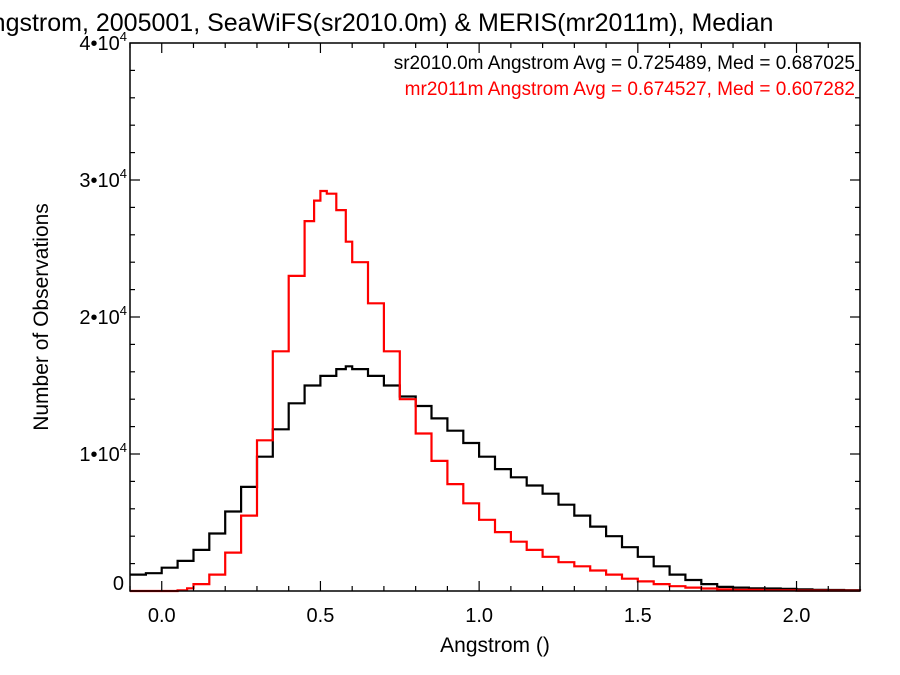 This screenshot has height=675, width=900. What do you see at coordinates (118, 584) in the screenshot?
I see `y-tick-label: 0` at bounding box center [118, 584].